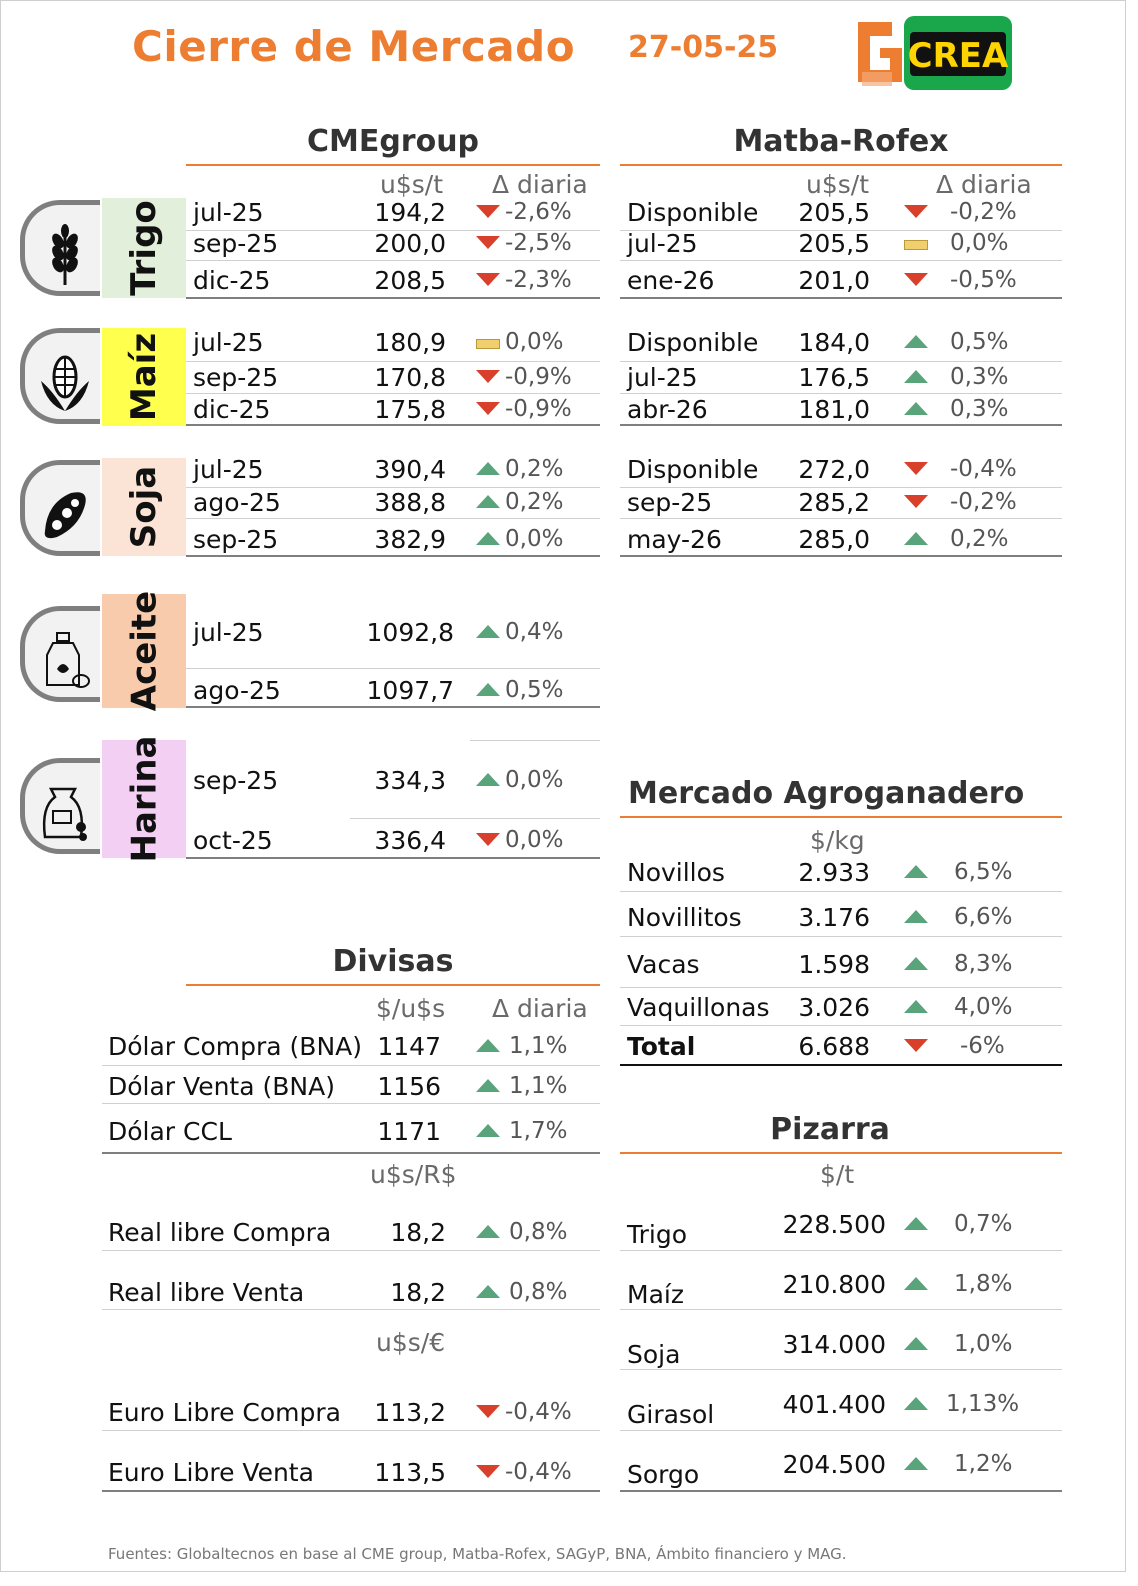 This screenshot has width=1138, height=1586. Describe the element at coordinates (412, 184) in the screenshot. I see `cme-unit-header: u$s/t` at that location.